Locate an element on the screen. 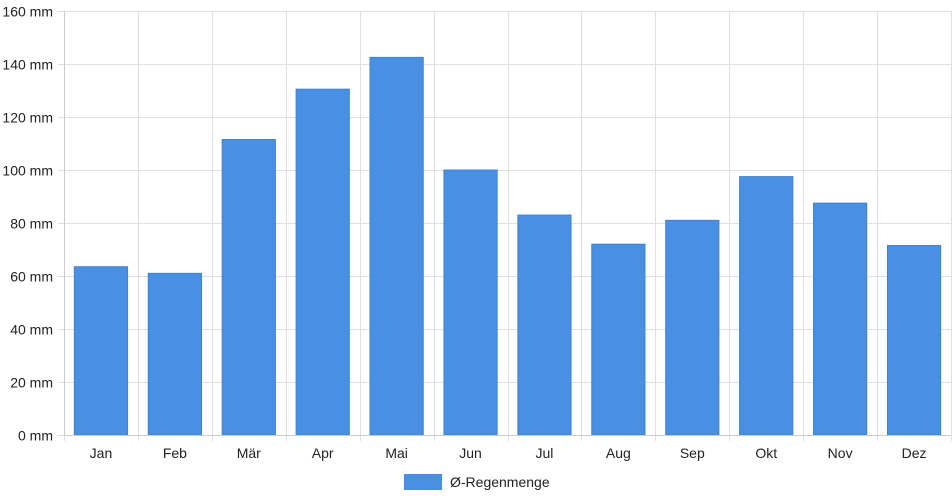 The width and height of the screenshot is (952, 500). x-tick-label: Jun is located at coordinates (470, 453).